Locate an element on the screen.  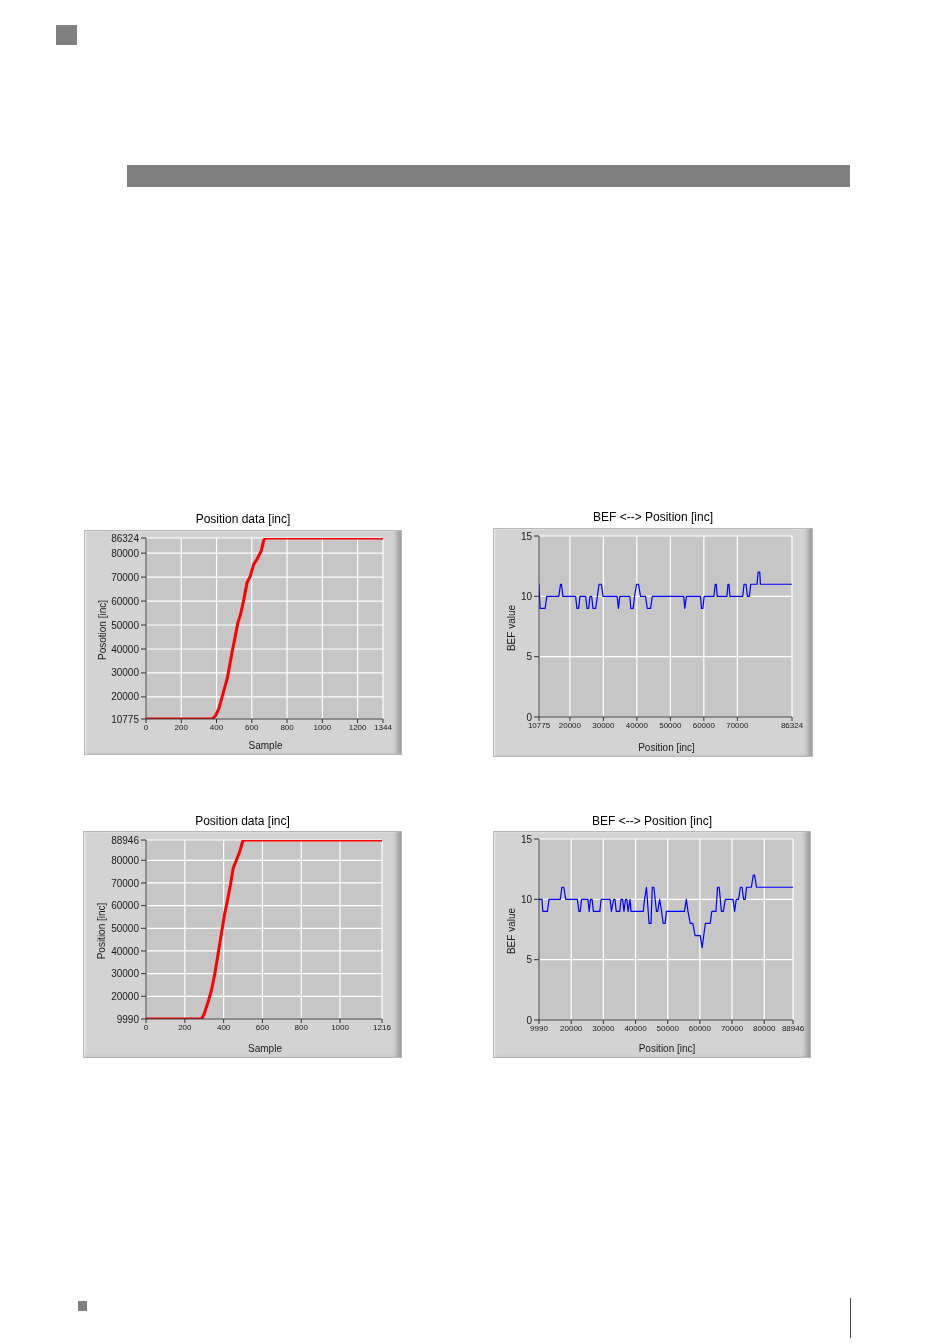
y-tick-label: 88946 is located at coordinates (125, 840).